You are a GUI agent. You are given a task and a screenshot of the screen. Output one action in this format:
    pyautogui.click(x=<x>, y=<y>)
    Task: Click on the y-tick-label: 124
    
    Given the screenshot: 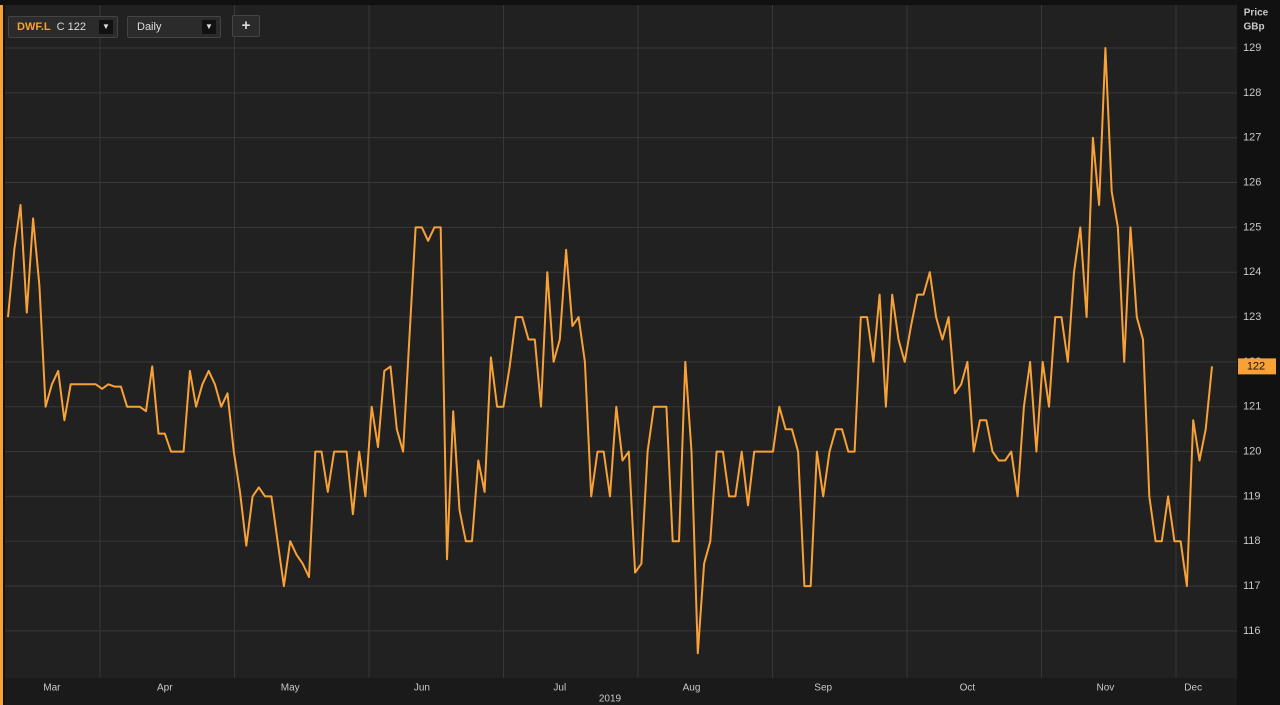 What is the action you would take?
    pyautogui.click(x=1252, y=272)
    